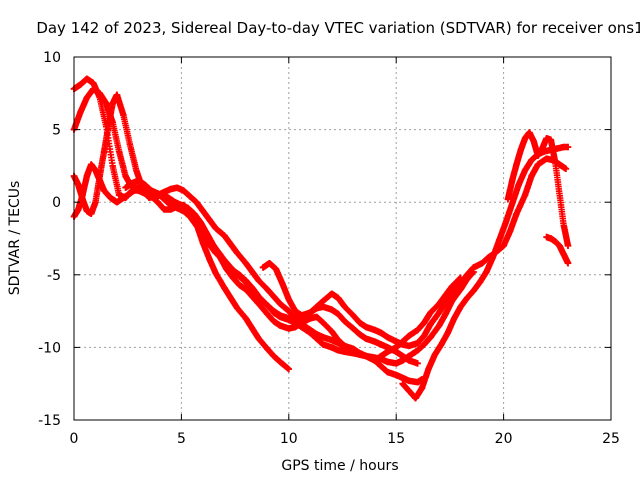  I want to click on y-tick-label: 10, so click(52, 58).